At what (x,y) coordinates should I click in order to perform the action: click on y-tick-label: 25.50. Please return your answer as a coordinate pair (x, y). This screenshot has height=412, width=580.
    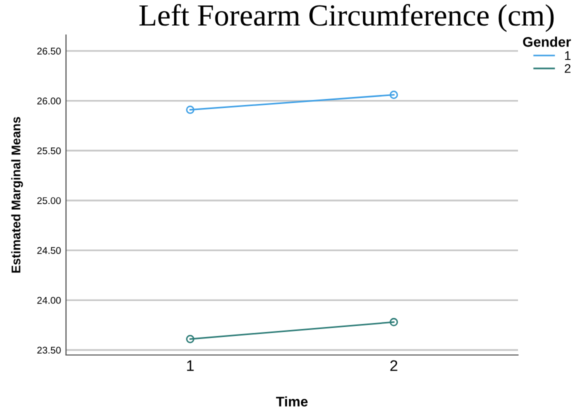
    Looking at the image, I should click on (49, 150).